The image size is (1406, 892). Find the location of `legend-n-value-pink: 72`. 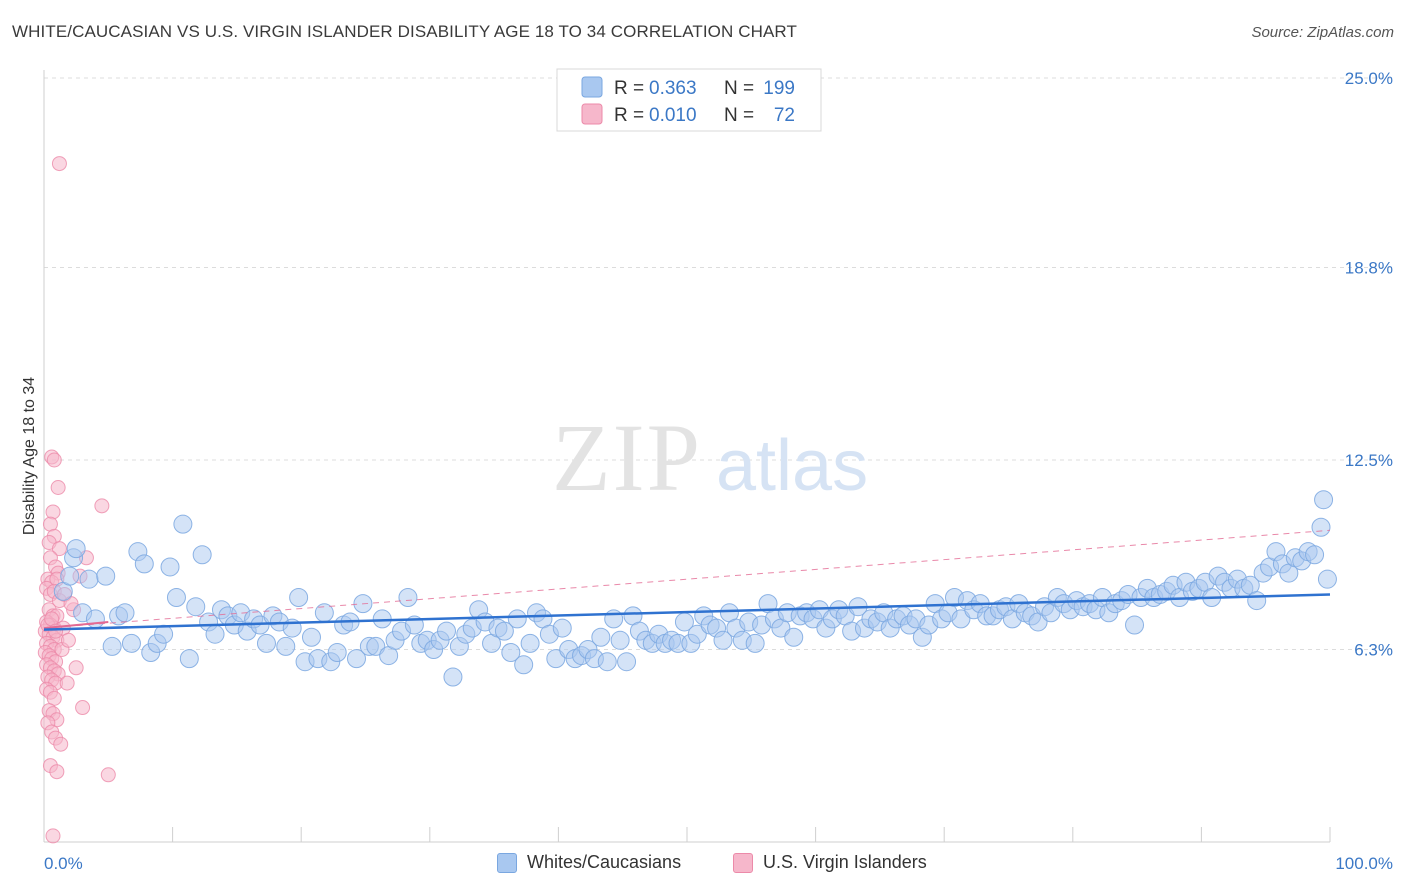

legend-n-value-pink: 72 is located at coordinates (784, 115).